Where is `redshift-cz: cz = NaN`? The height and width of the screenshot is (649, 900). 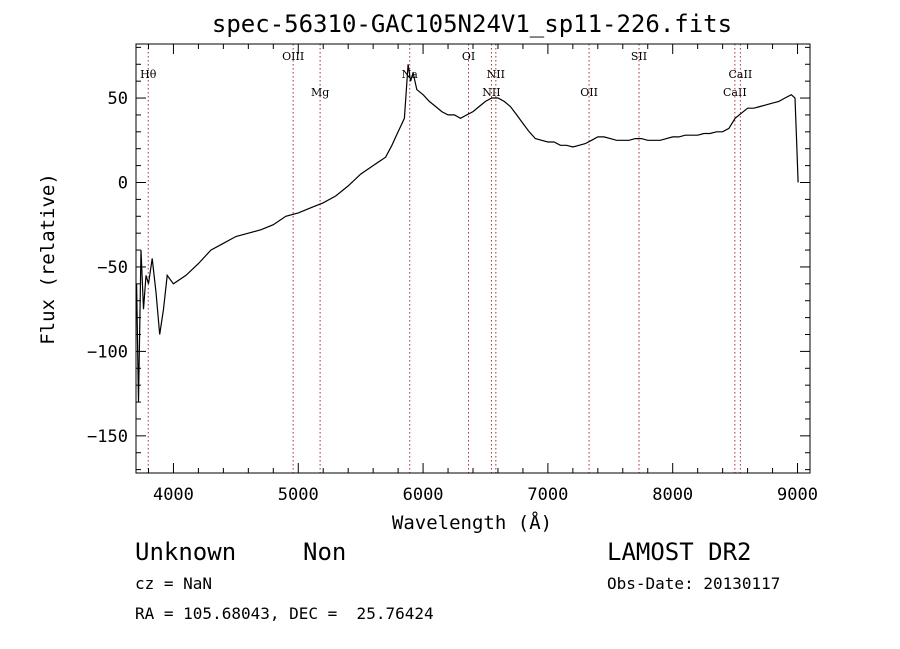
redshift-cz: cz = NaN is located at coordinates (174, 583).